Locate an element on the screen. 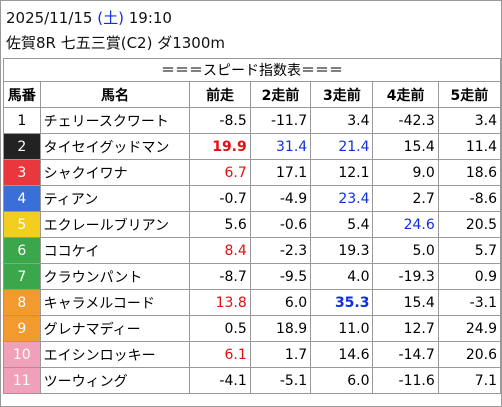  speed-index: 12.7 is located at coordinates (405, 328).